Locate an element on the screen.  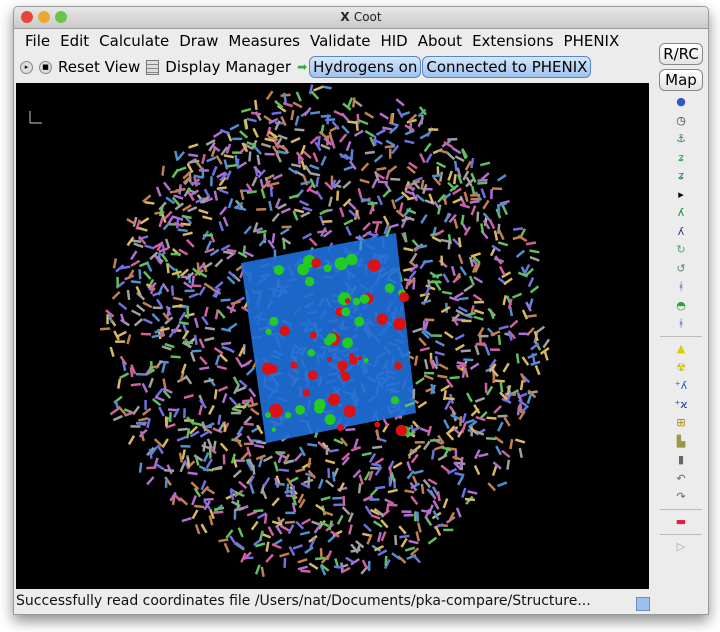
menu-validate: Validate is located at coordinates (340, 41).